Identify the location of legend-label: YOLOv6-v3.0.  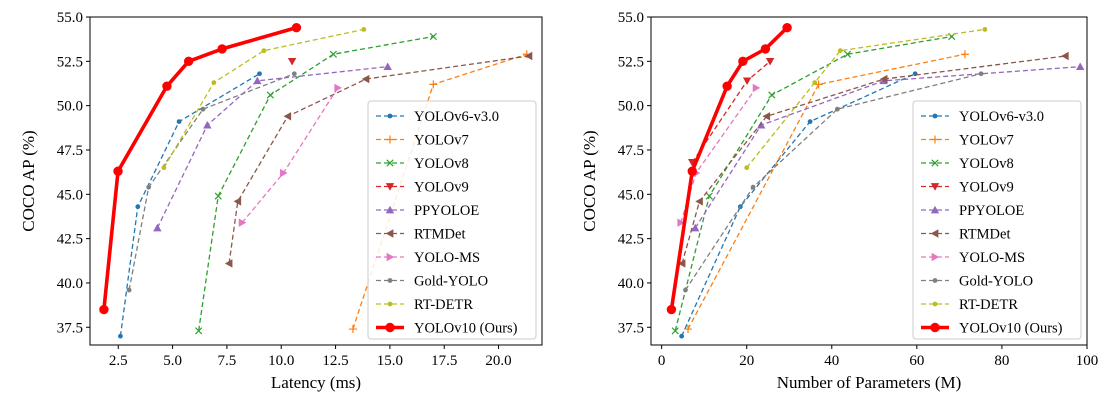
(456, 117).